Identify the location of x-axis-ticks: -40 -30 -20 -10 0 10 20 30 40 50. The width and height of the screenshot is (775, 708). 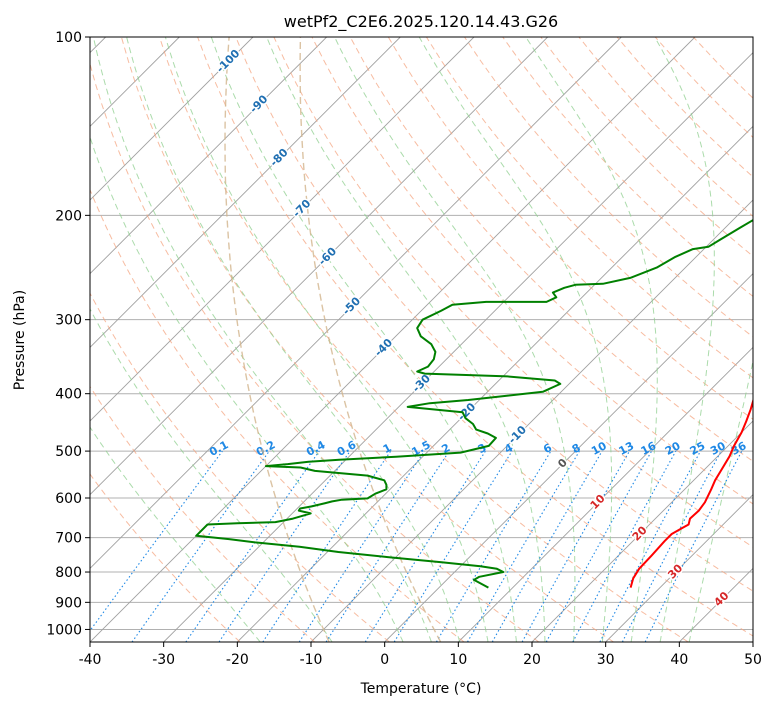
(420, 655).